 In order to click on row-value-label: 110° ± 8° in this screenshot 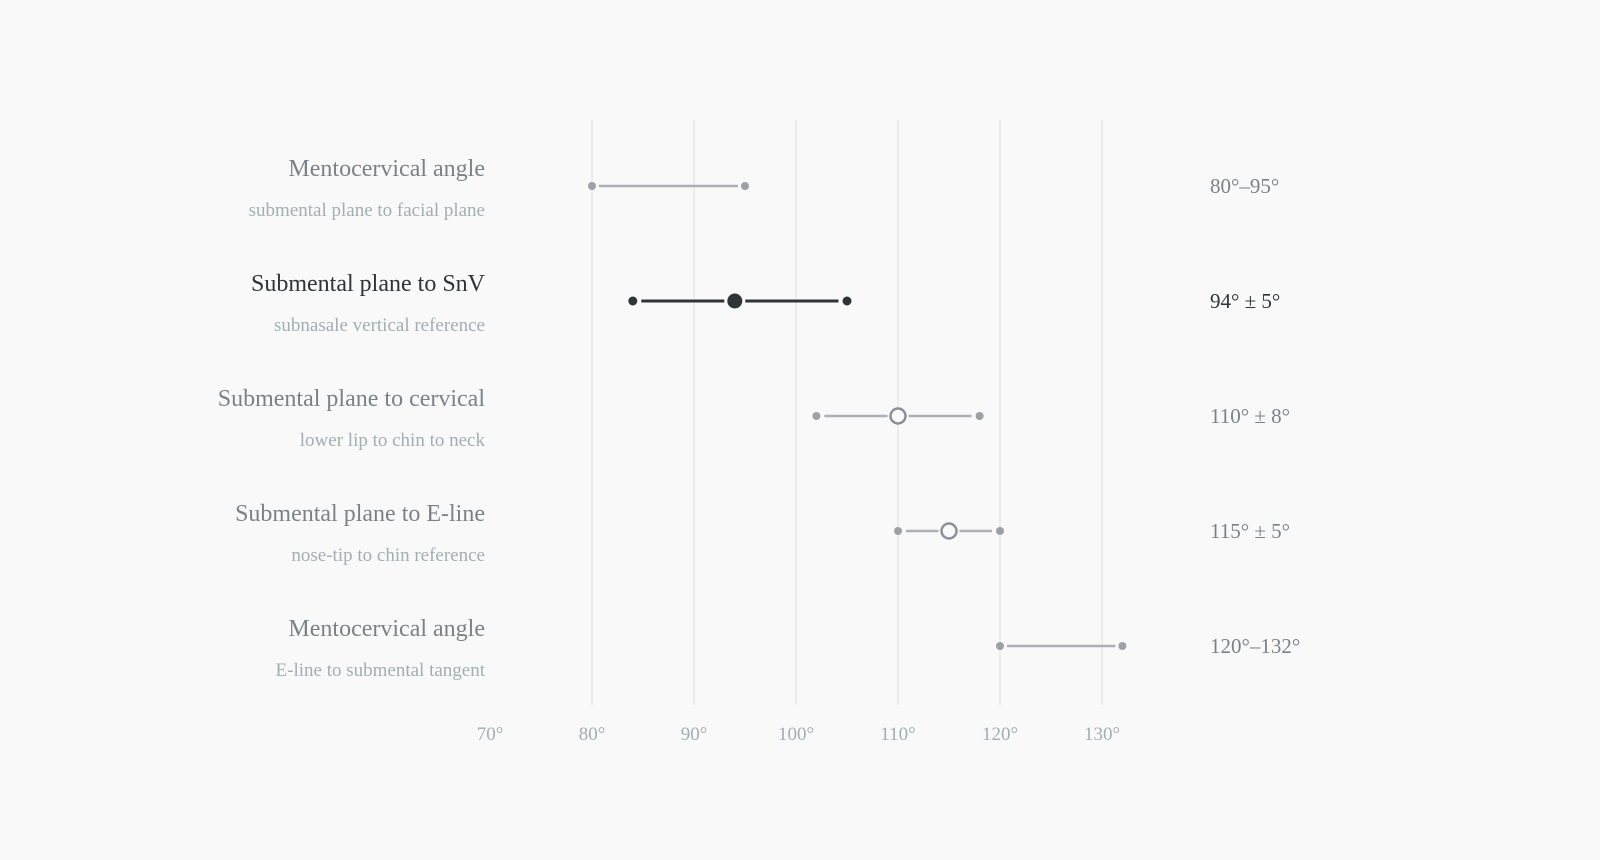, I will do `click(1250, 416)`.